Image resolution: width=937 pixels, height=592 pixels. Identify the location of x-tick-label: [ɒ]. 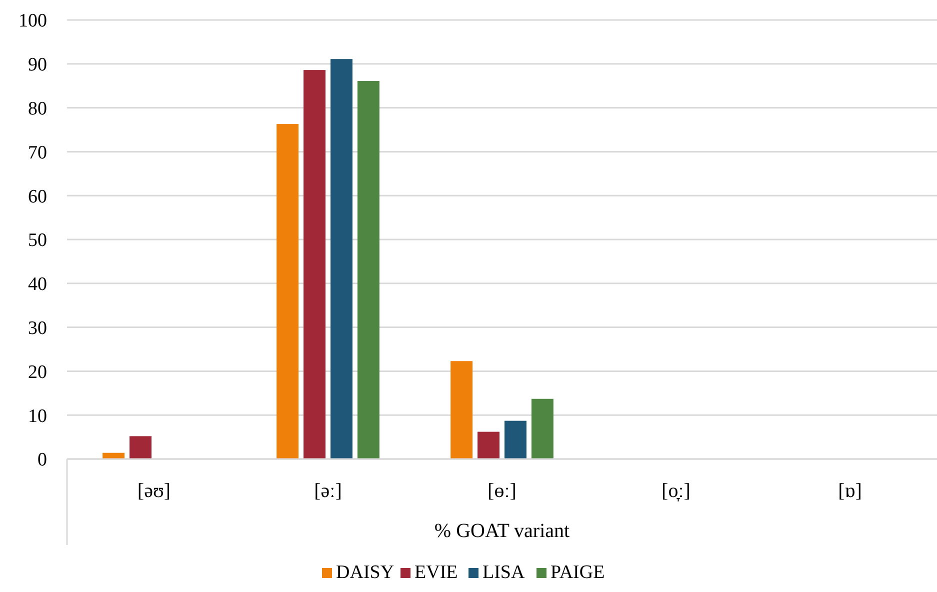
(850, 491).